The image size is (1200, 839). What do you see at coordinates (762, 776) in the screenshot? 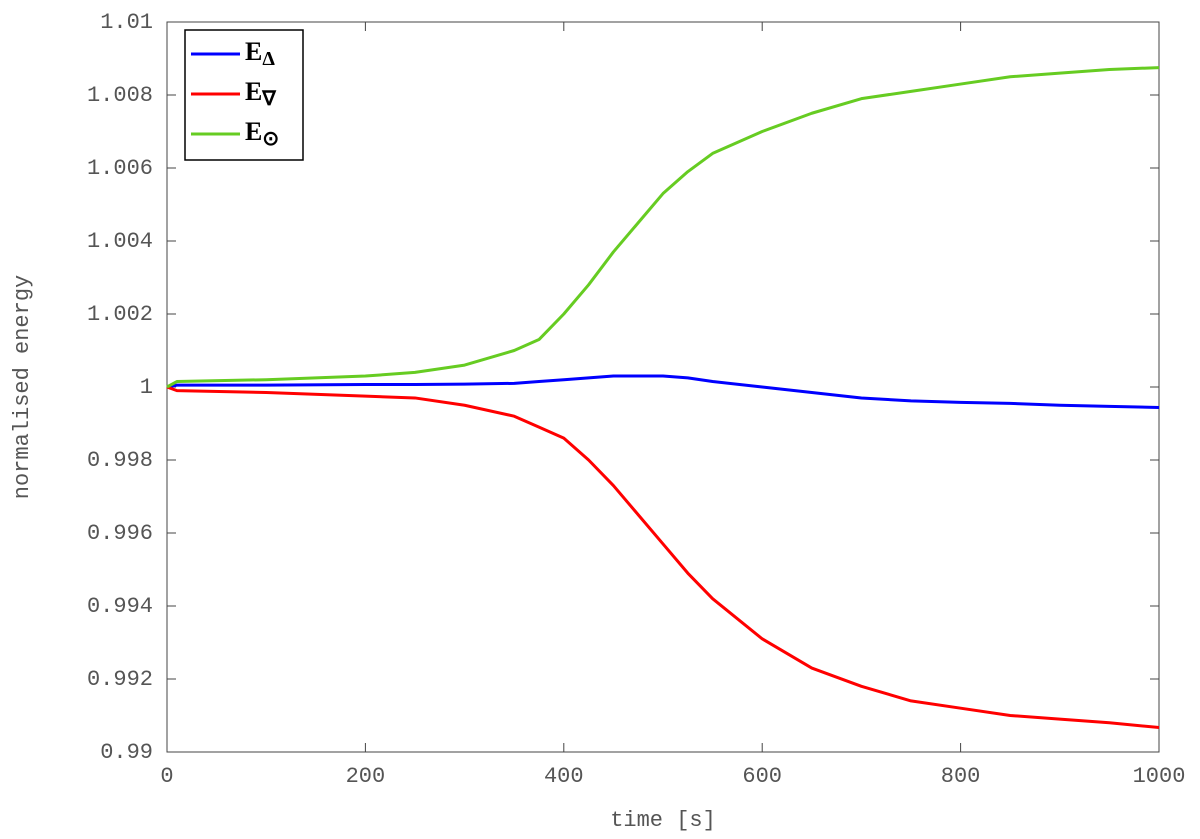
I see `x-tick-label: 600` at bounding box center [762, 776].